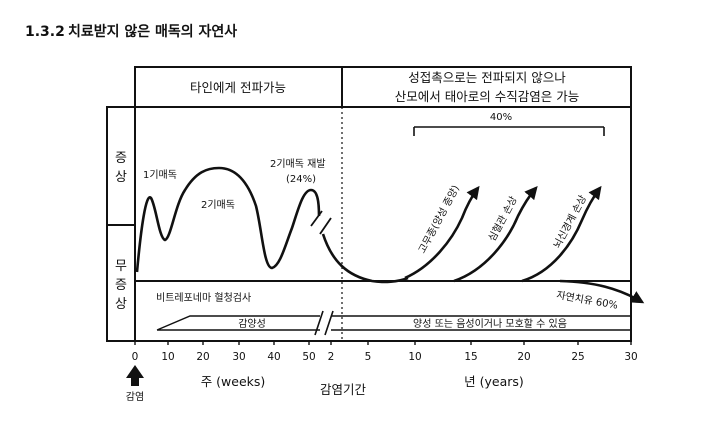 This screenshot has width=718, height=445. Describe the element at coordinates (298, 164) in the screenshot. I see `label-secondary-relapse: 2기매독 재발` at that location.